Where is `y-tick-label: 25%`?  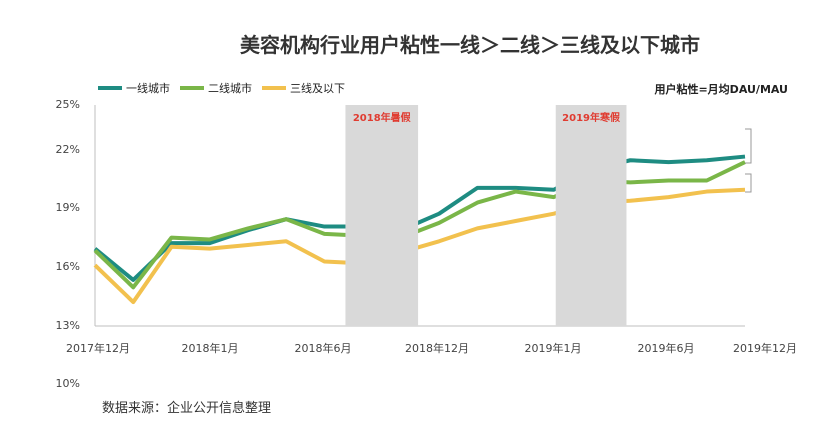 y-tick-label: 25% is located at coordinates (68, 104).